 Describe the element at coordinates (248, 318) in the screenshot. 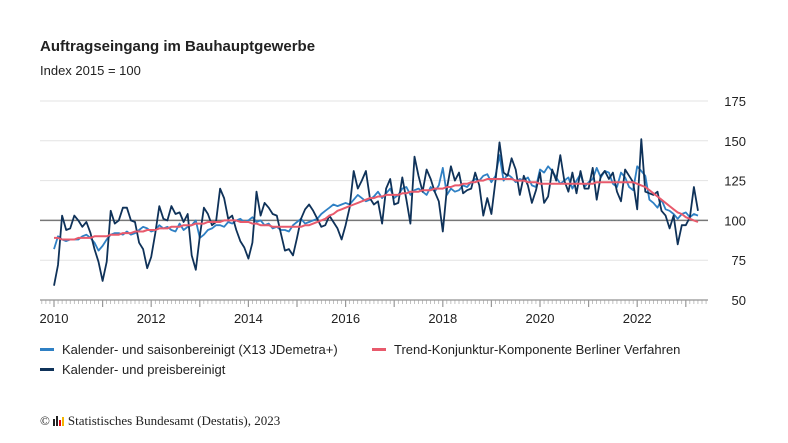

I see `x-tick-label: 2014` at that location.